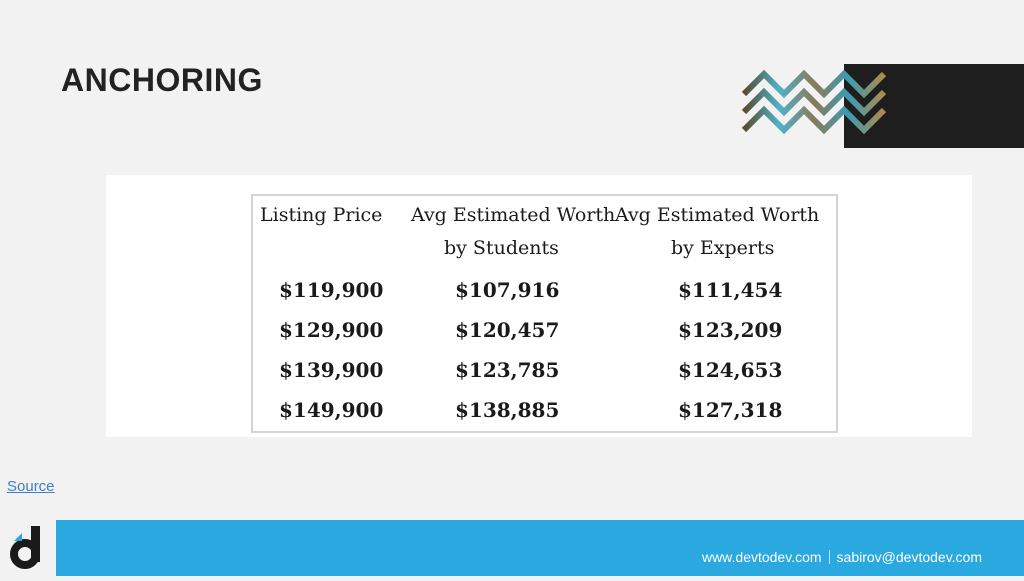 Image resolution: width=1024 pixels, height=581 pixels. I want to click on table-cell: $120,457, so click(507, 330).